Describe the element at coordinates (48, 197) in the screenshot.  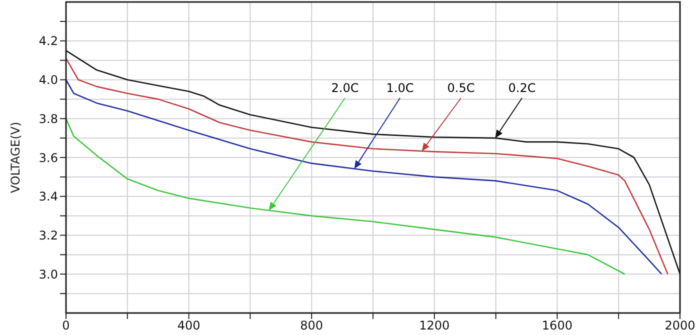
I see `y-tick-label: 3.4` at that location.